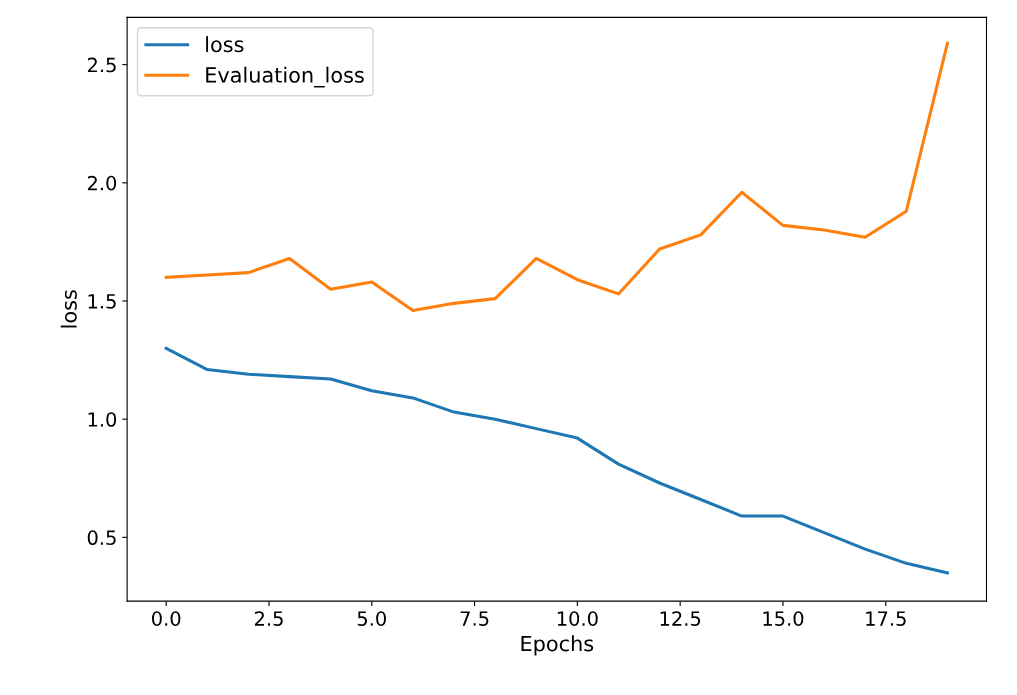  Describe the element at coordinates (101, 65) in the screenshot. I see `y-tick-label: 2.5` at that location.